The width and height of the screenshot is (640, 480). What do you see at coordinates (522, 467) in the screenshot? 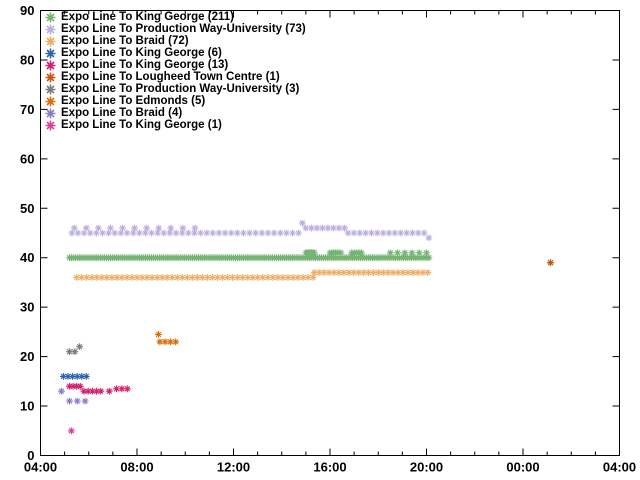
I see `x-tick-label: 00:00` at bounding box center [522, 467].